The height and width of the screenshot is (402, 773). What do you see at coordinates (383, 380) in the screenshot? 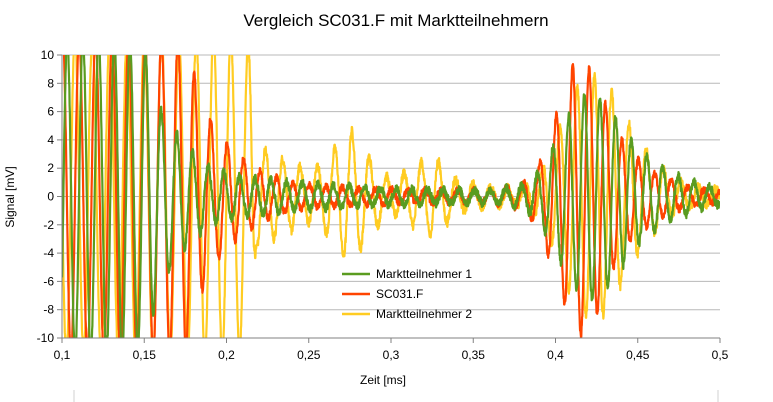
I see `x-axis-label: Zeit [ms]` at bounding box center [383, 380].